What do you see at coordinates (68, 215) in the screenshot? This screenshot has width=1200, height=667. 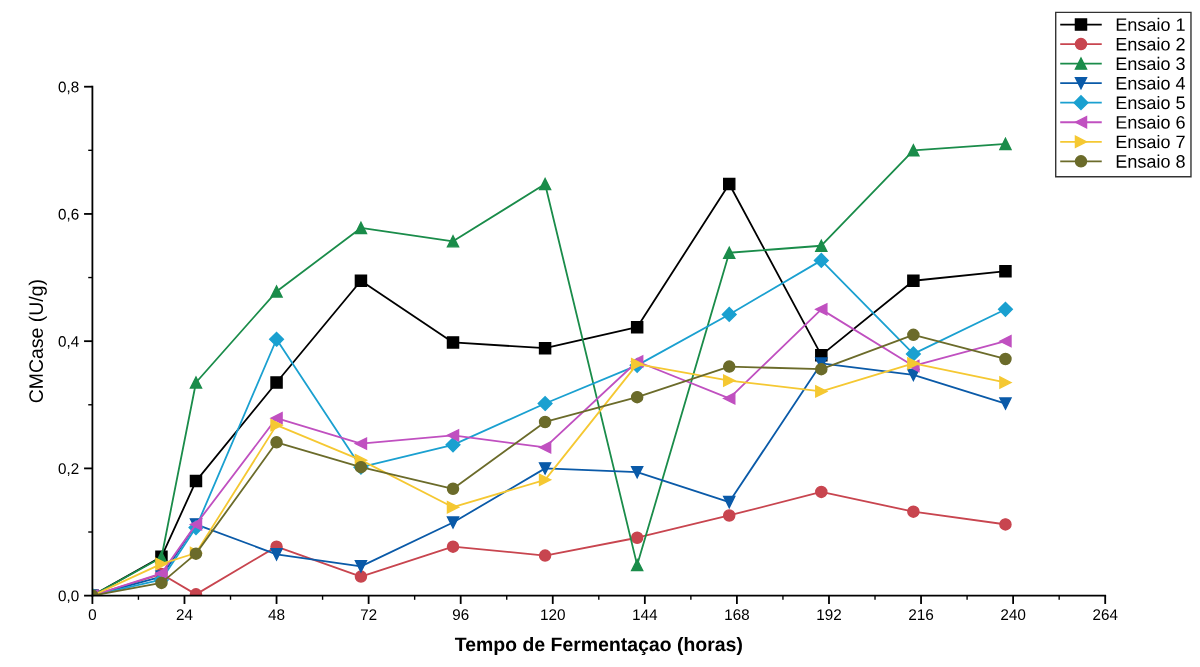 I see `y-tick-label: 0,6` at bounding box center [68, 215].